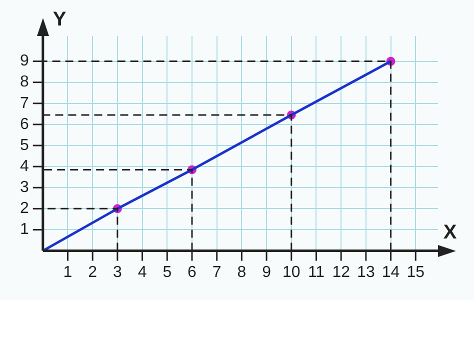 This screenshot has height=345, width=474. Describe the element at coordinates (24, 61) in the screenshot. I see `y-tick-label: 9` at that location.